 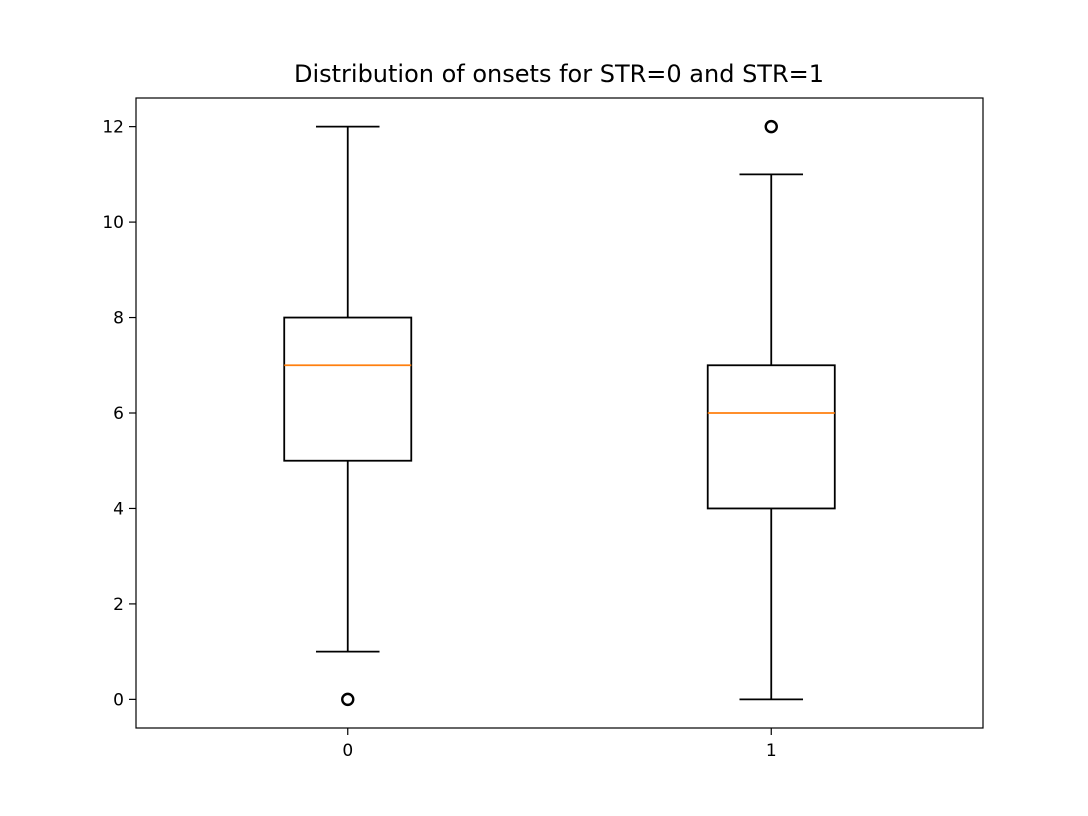 I want to click on x-tick-label: 1, so click(x=771, y=751).